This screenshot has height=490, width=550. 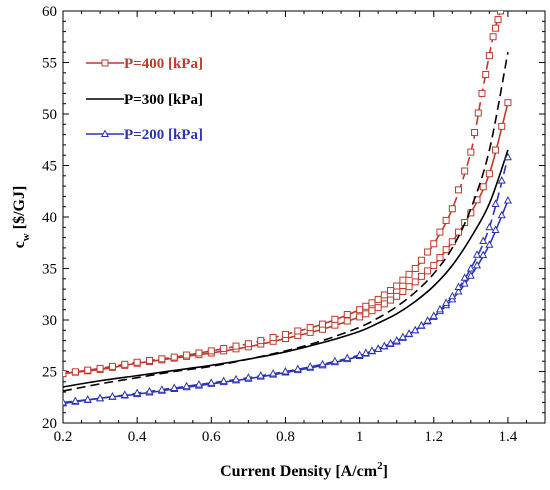 What do you see at coordinates (19, 210) in the screenshot?
I see `y-axis-label-rest: [$/GJ]` at bounding box center [19, 210].